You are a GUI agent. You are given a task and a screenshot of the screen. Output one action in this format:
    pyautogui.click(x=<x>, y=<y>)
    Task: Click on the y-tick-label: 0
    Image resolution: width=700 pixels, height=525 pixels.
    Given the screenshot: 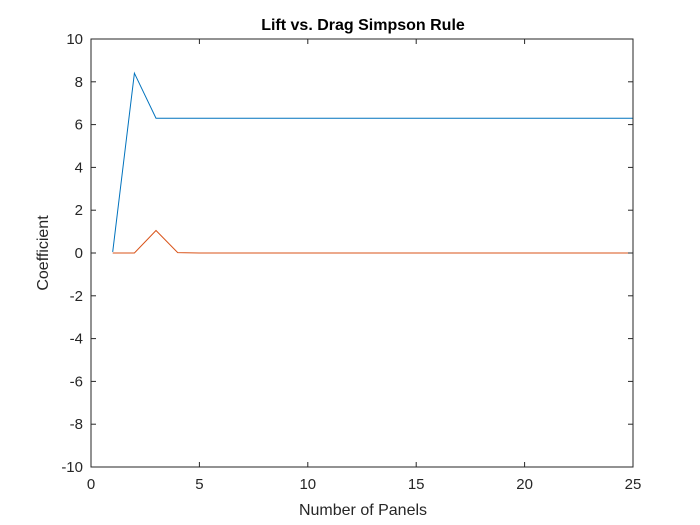 What is the action you would take?
    pyautogui.click(x=79, y=253)
    